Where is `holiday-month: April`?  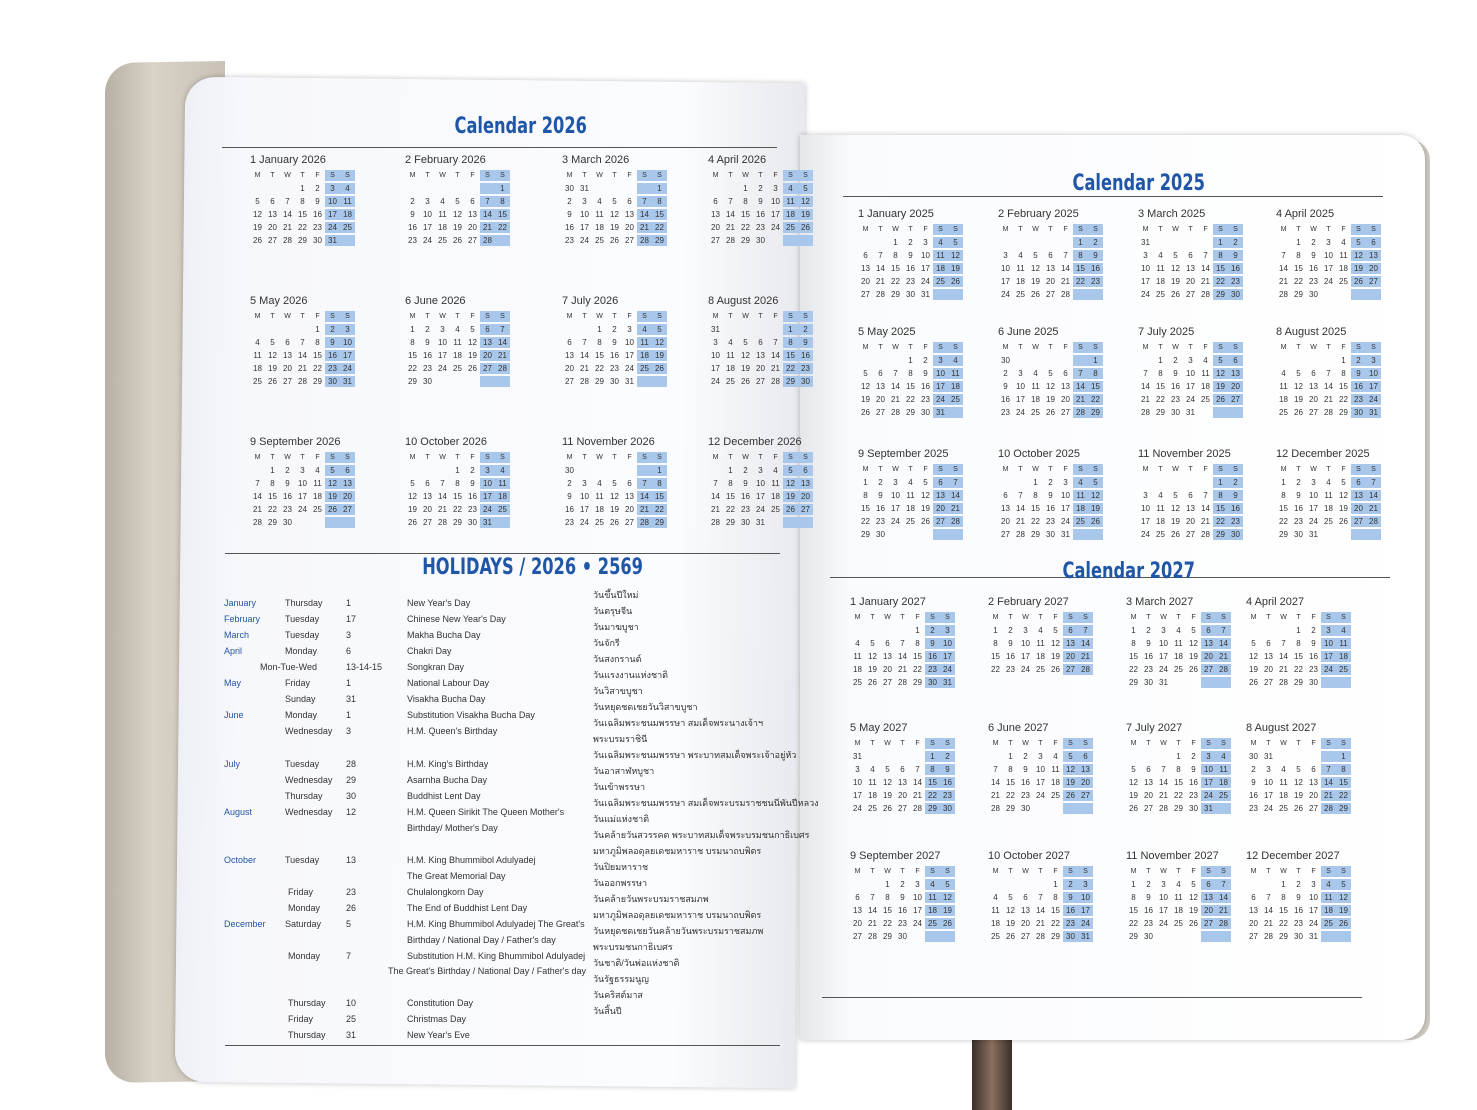
holiday-month: April is located at coordinates (233, 651).